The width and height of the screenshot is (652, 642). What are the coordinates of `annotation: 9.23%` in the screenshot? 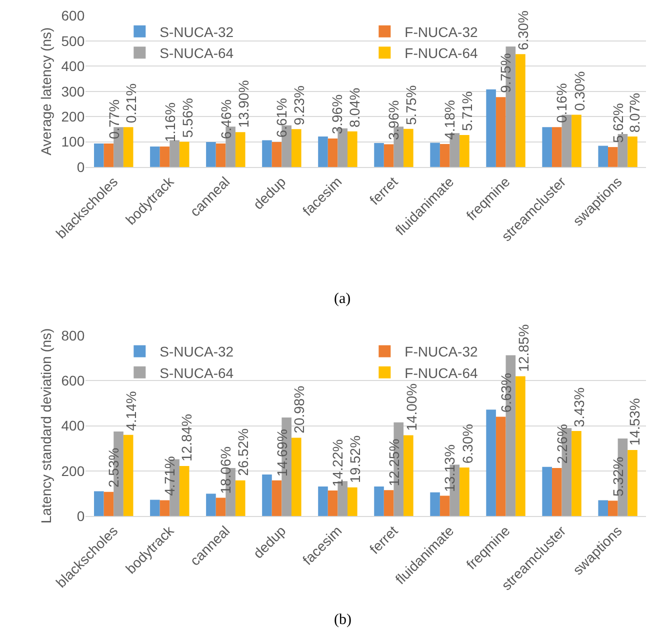 It's located at (298, 105).